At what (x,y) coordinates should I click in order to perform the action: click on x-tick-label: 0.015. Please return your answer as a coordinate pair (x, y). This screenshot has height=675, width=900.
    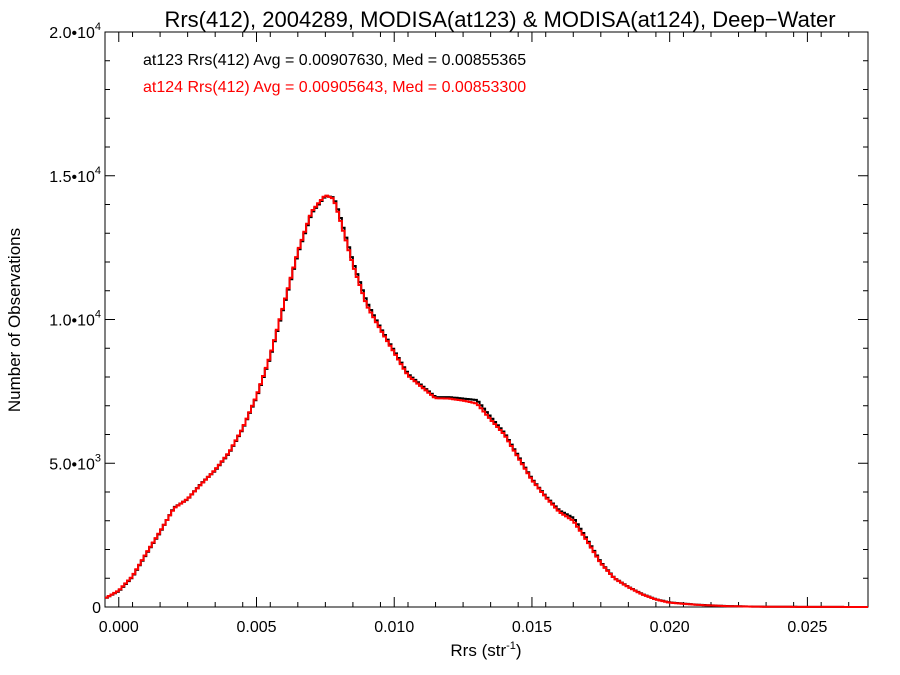
    Looking at the image, I should click on (532, 627).